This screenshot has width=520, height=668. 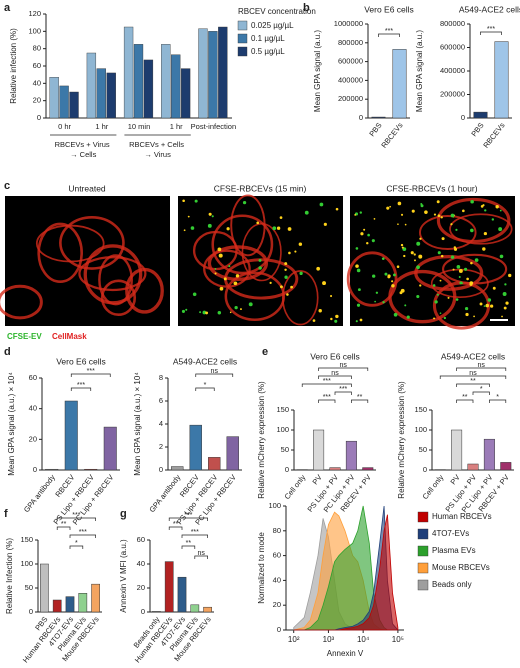 I want to click on legend-label: 0.025 µg/µL, so click(x=272, y=25).